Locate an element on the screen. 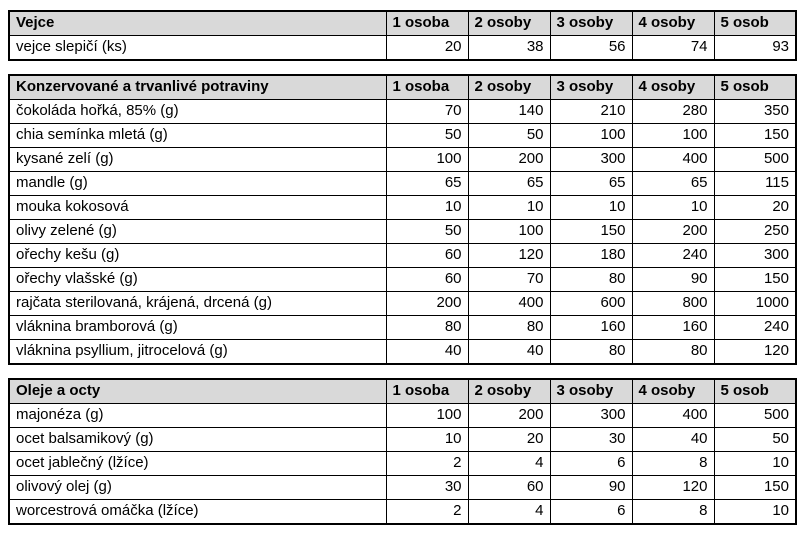 This screenshot has height=550, width=800. cell-value: 280 is located at coordinates (673, 111).